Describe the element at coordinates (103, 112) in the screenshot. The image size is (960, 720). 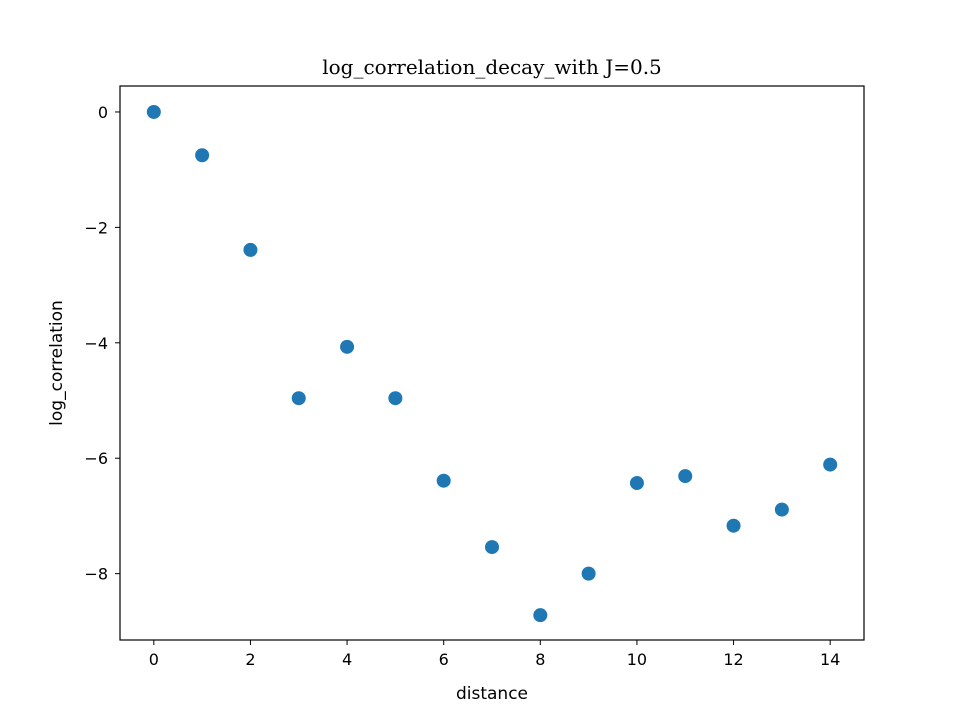
I see `y-tick-label: 0` at that location.